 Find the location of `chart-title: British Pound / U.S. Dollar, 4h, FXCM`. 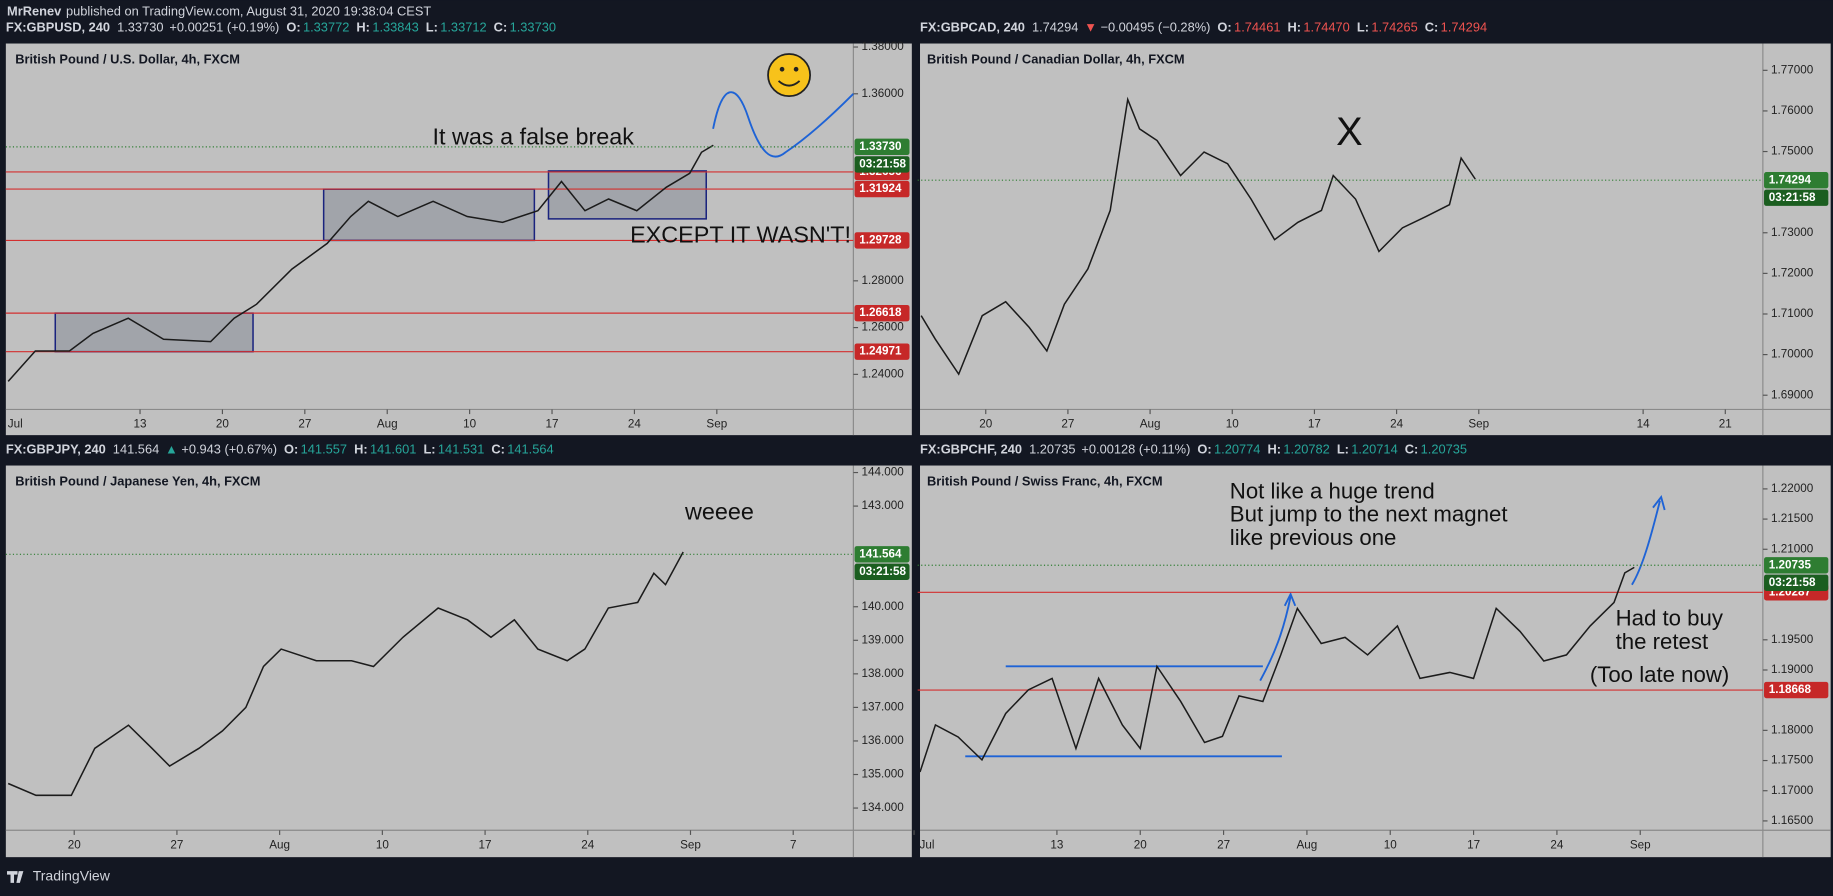

chart-title: British Pound / U.S. Dollar, 4h, FXCM is located at coordinates (127, 58).